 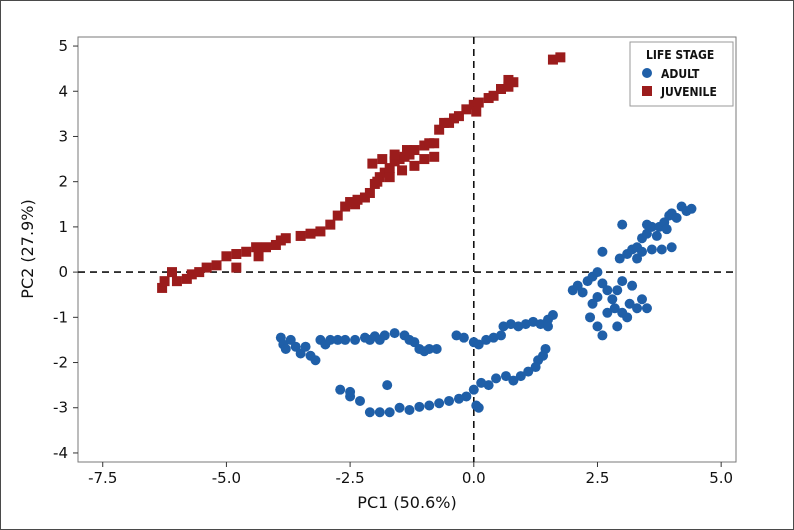 I want to click on x-axis-title: PC1 (50.6%), so click(x=406, y=502).